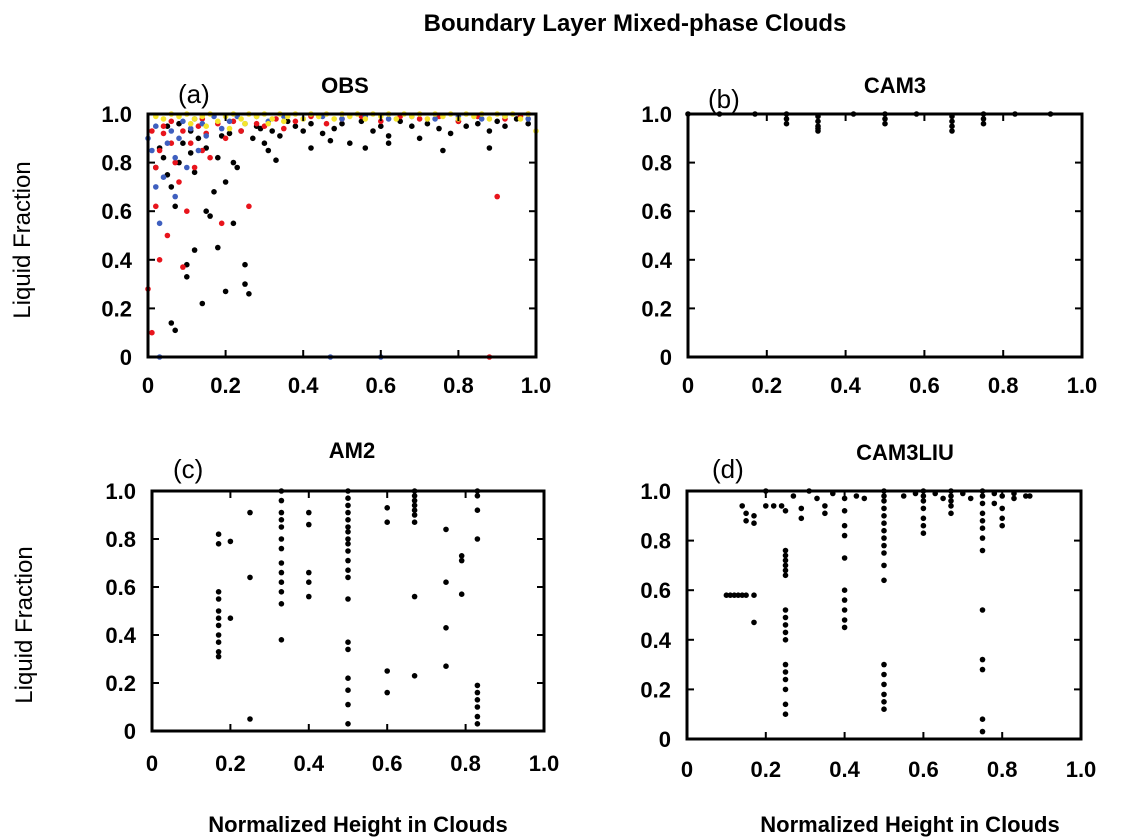 The height and width of the screenshot is (839, 1129). I want to click on x-tick-label: 0.8, so click(1003, 385).